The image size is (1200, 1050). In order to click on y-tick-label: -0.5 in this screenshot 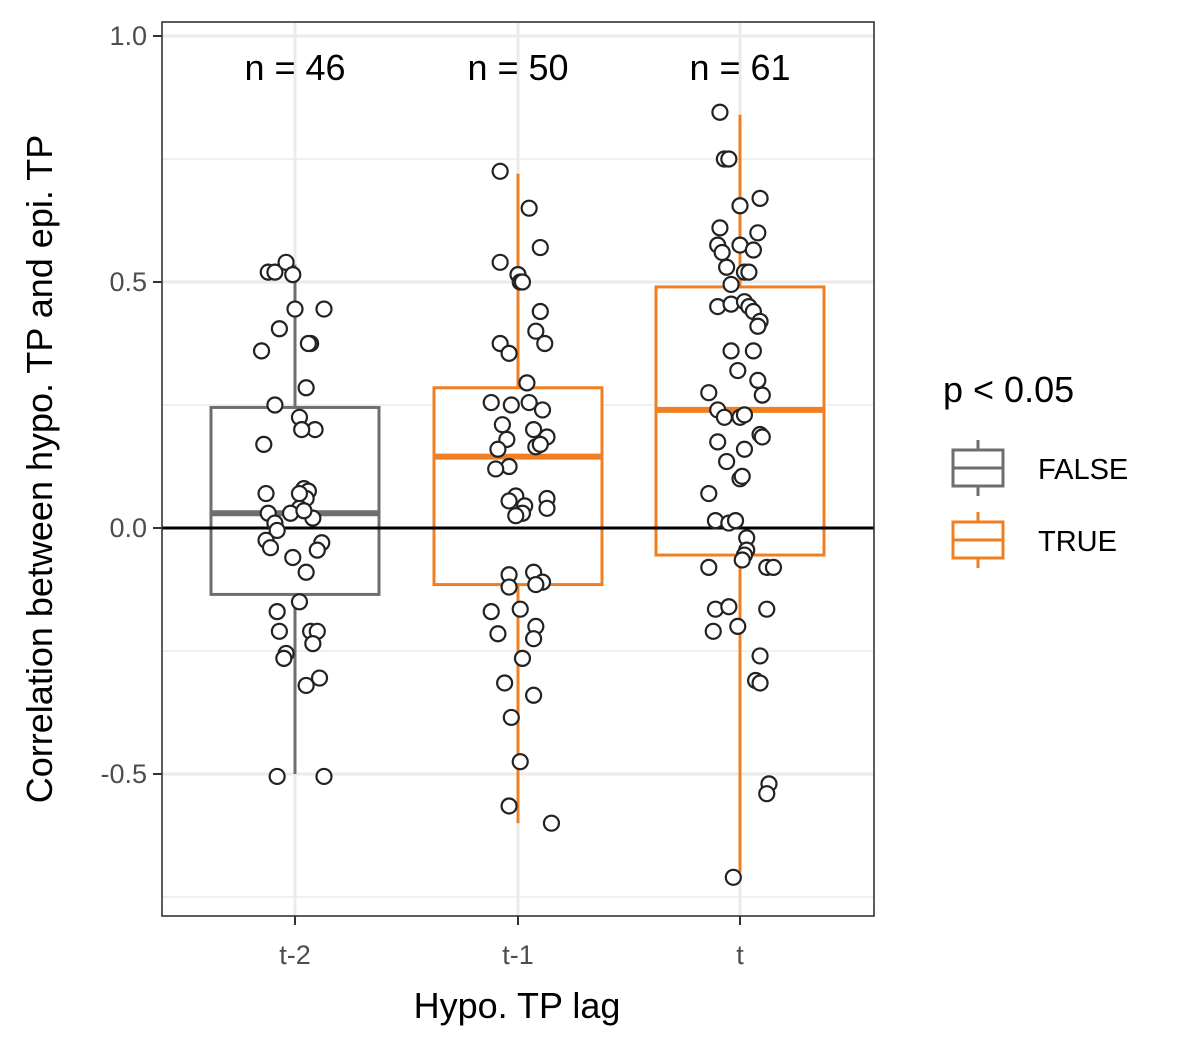, I will do `click(123, 774)`.